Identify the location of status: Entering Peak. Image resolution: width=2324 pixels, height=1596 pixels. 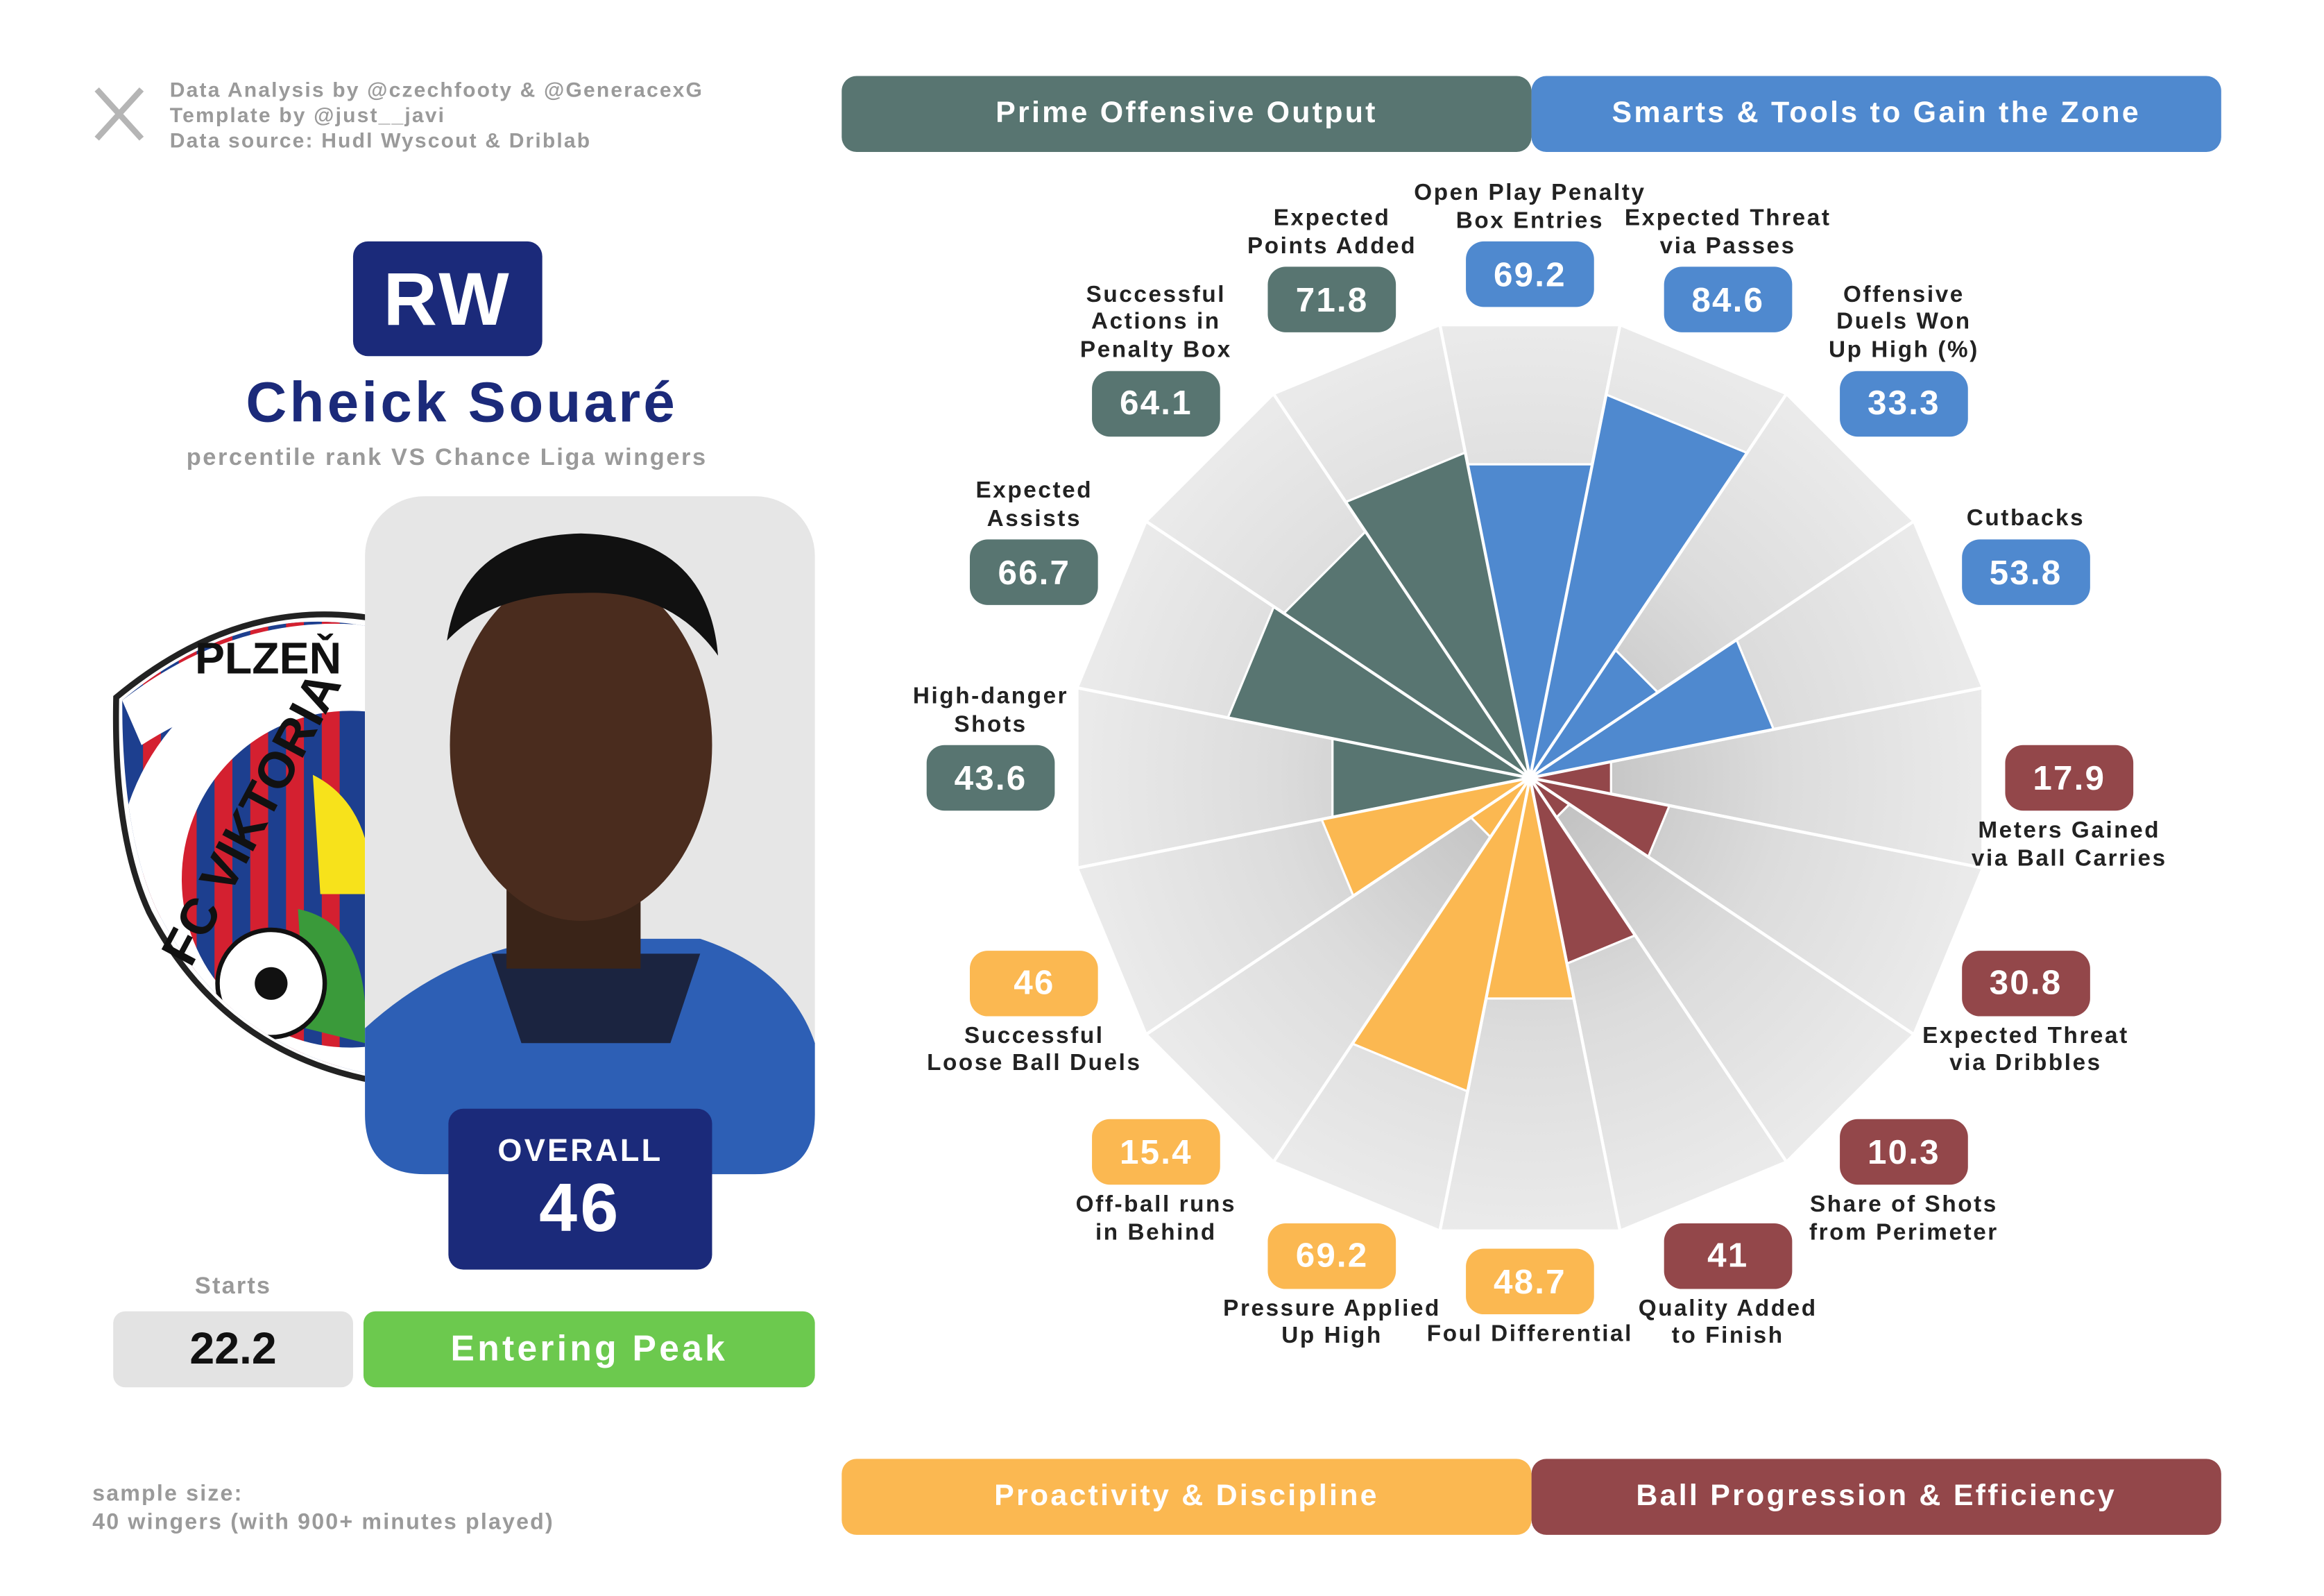
(589, 1349).